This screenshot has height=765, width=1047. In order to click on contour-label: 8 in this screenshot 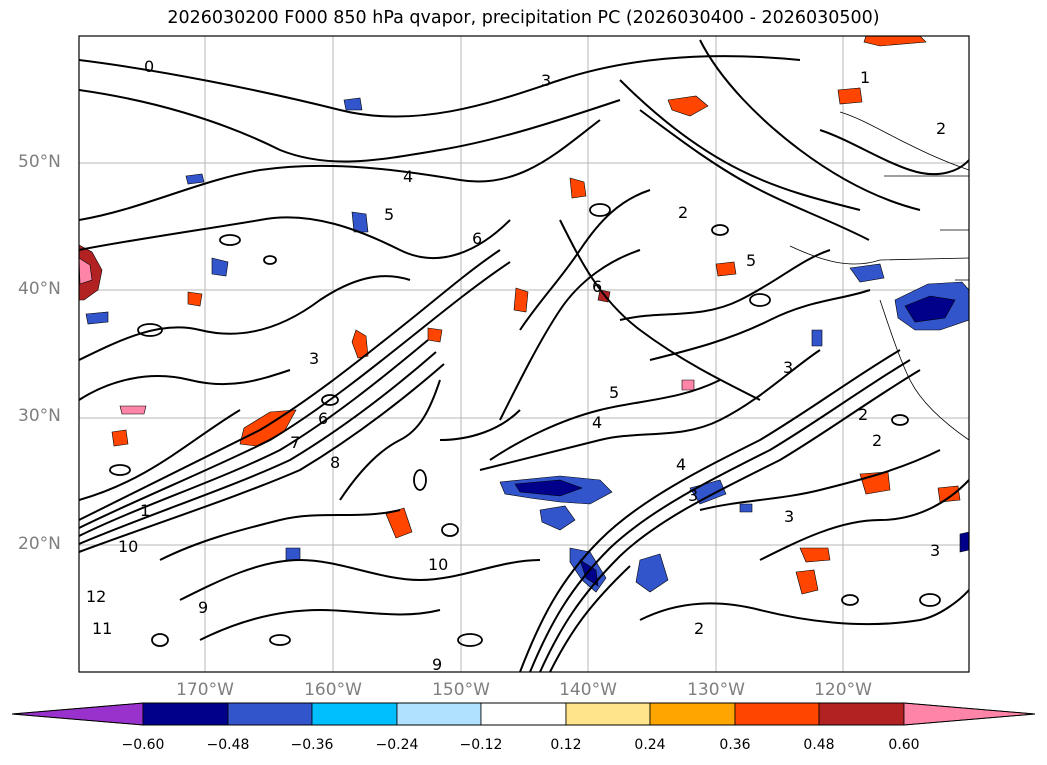, I will do `click(335, 462)`.